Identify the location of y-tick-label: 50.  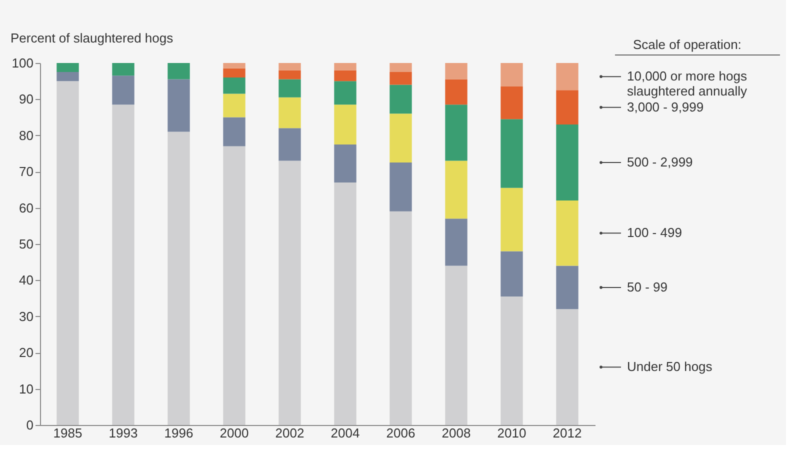
(26, 244).